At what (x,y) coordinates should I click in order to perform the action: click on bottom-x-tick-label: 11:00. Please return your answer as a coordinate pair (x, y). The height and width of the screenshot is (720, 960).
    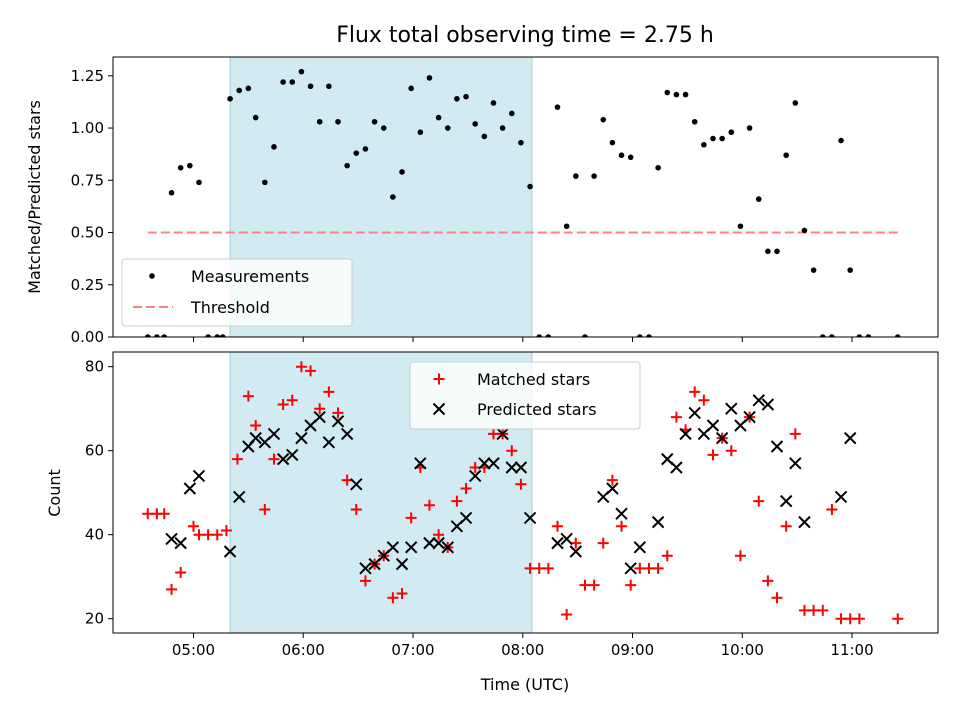
    Looking at the image, I should click on (851, 650).